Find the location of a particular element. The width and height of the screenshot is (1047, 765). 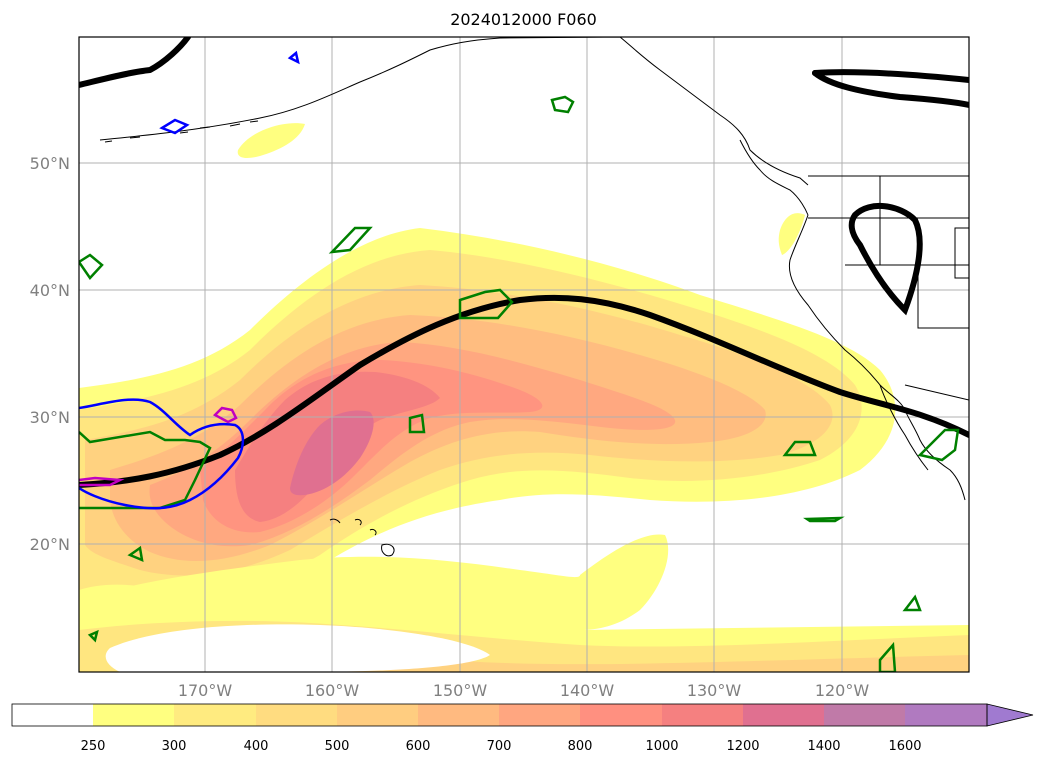

colorbar-tick-1200: 1200 is located at coordinates (742, 746).